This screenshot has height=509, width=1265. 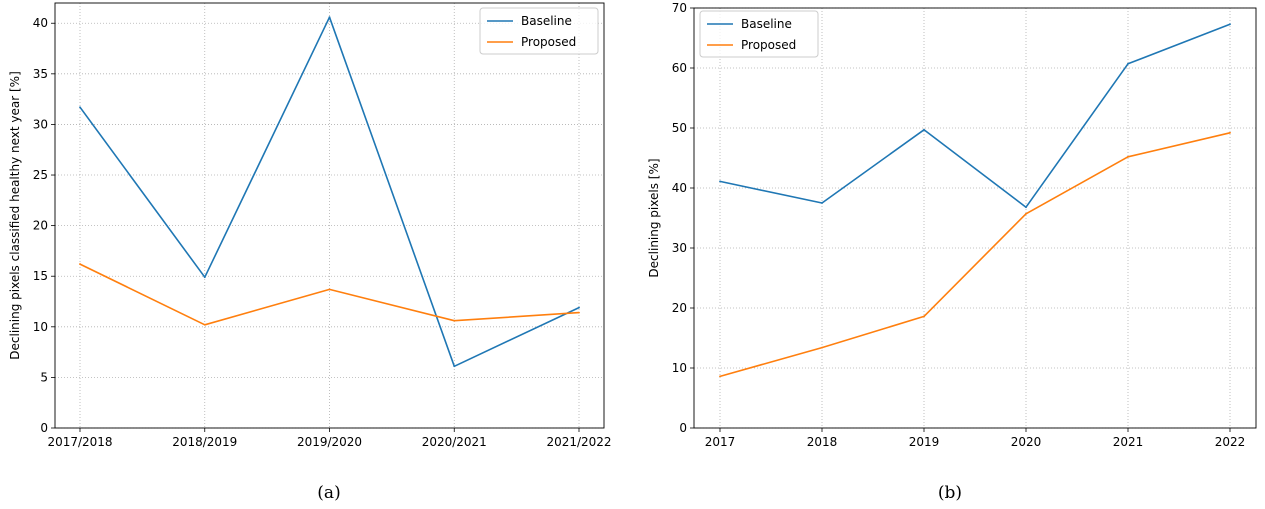 I want to click on y-tick-label: 50, so click(x=679, y=128).